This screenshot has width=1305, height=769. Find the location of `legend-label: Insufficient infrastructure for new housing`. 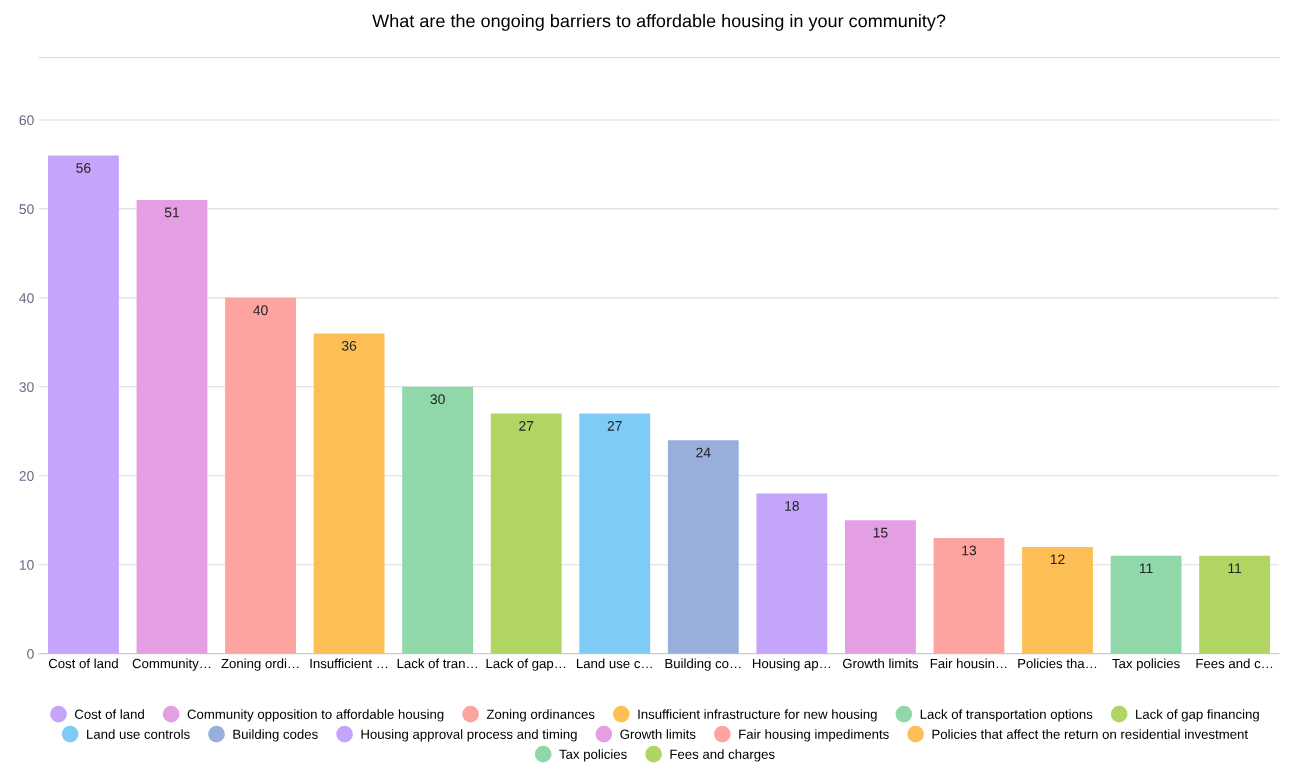

legend-label: Insufficient infrastructure for new housing is located at coordinates (757, 715).